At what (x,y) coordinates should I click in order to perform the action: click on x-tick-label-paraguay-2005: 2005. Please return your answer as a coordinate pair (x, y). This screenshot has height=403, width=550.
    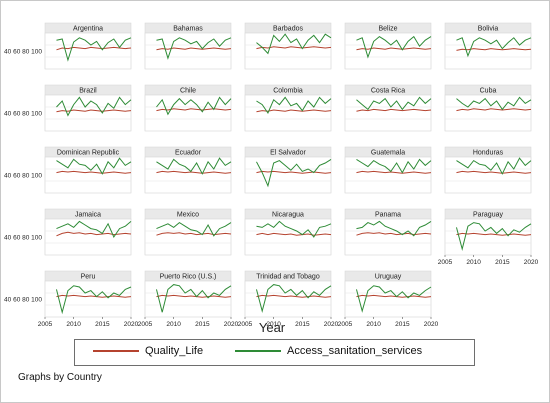
    Looking at the image, I should click on (445, 262).